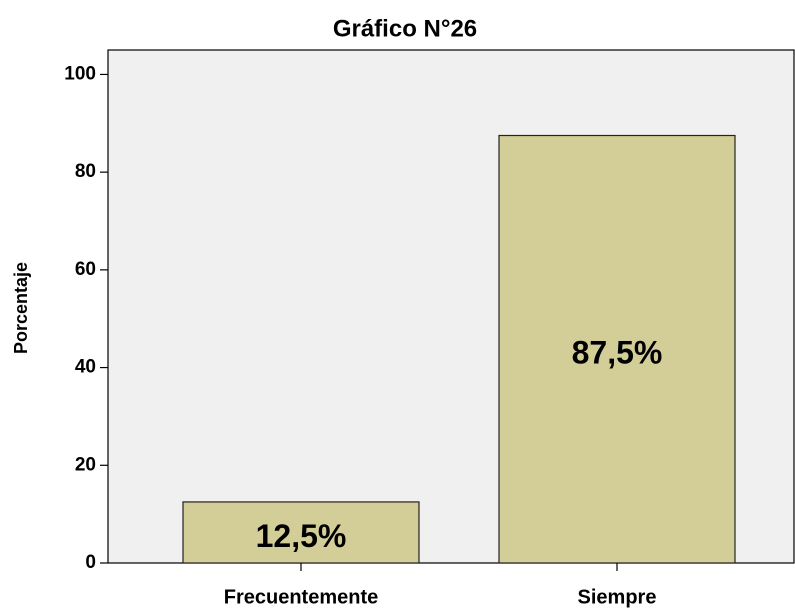 This screenshot has height=609, width=795. Describe the element at coordinates (21, 308) in the screenshot. I see `y-axis-label: Porcentaje` at that location.